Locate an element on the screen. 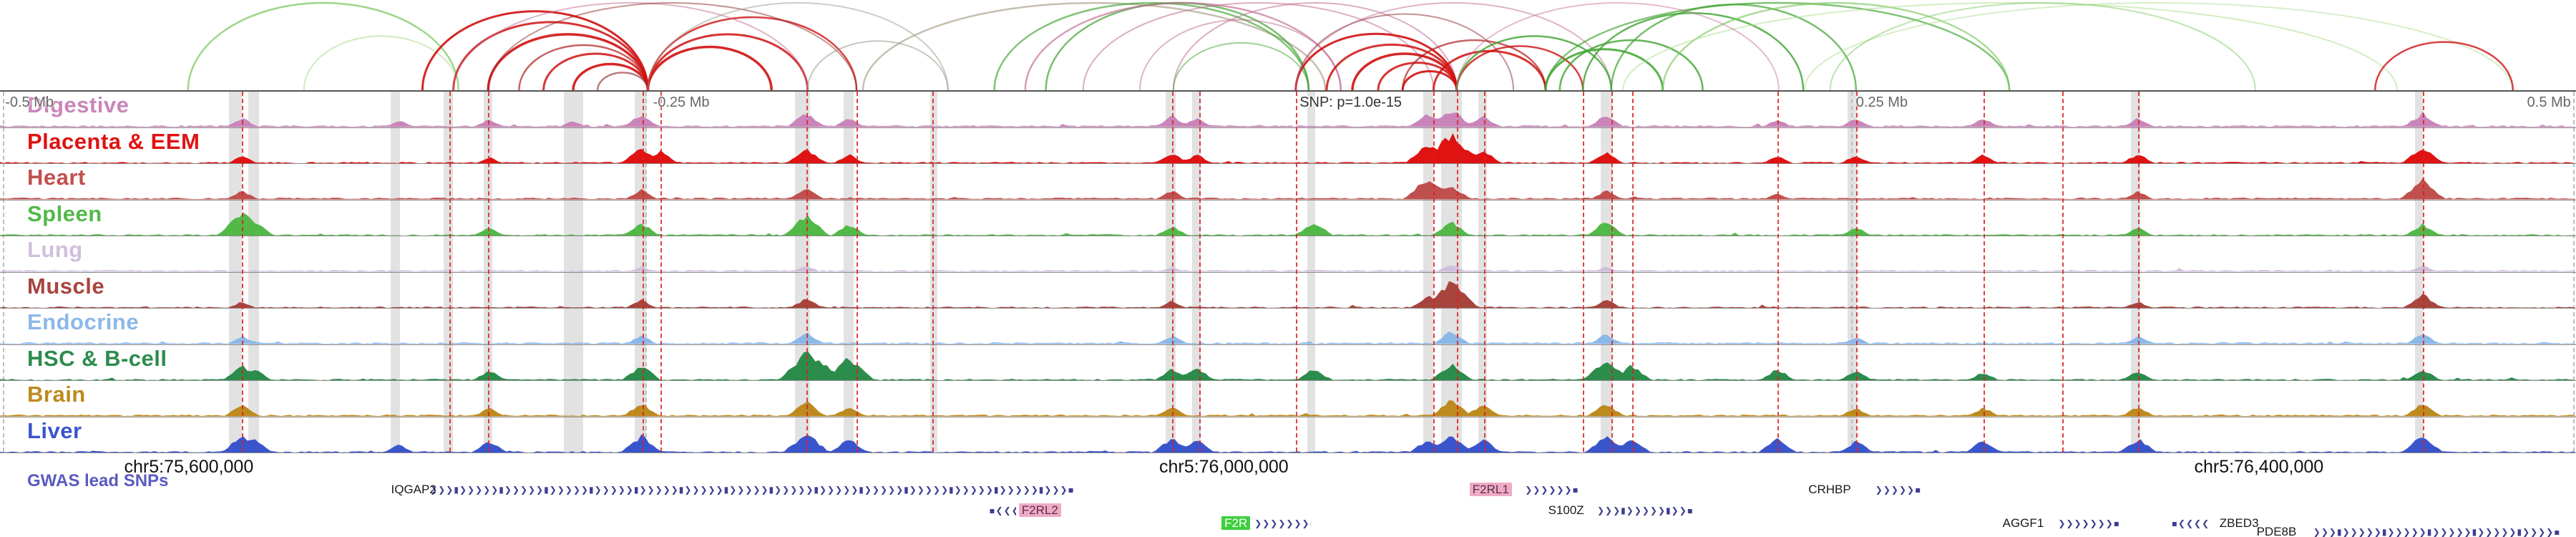  mb-offset-label: 0.25 Mb is located at coordinates (1881, 102).